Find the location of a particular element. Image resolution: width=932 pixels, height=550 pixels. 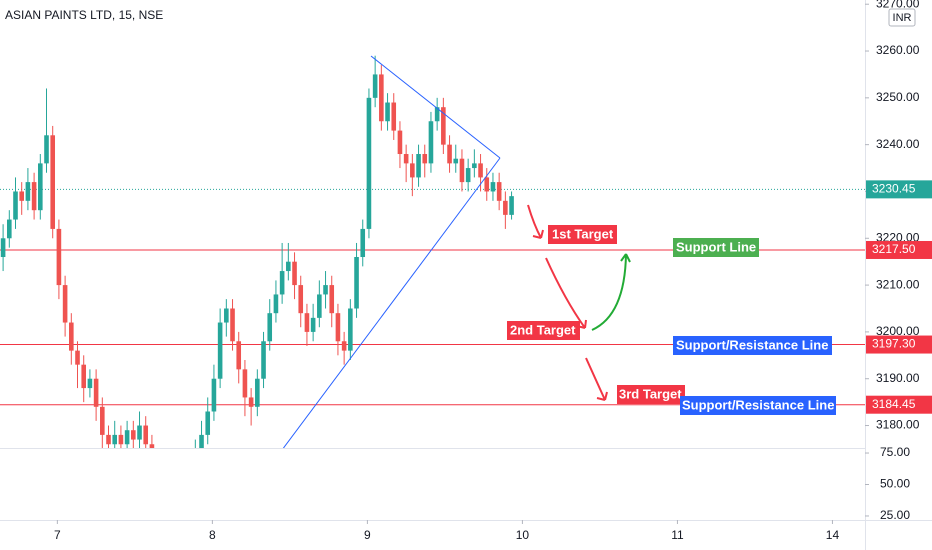

last-price-box is located at coordinates (899, 189).